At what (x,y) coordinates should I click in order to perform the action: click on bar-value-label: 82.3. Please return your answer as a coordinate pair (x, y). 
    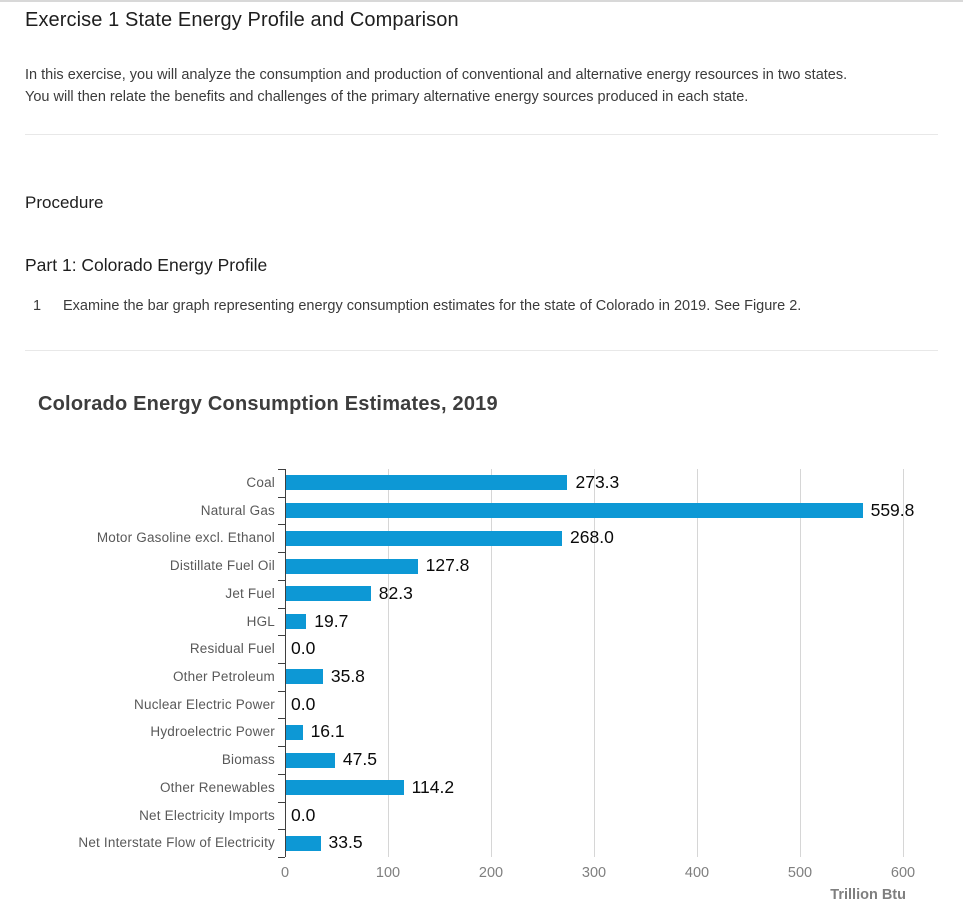
    Looking at the image, I should click on (395, 592).